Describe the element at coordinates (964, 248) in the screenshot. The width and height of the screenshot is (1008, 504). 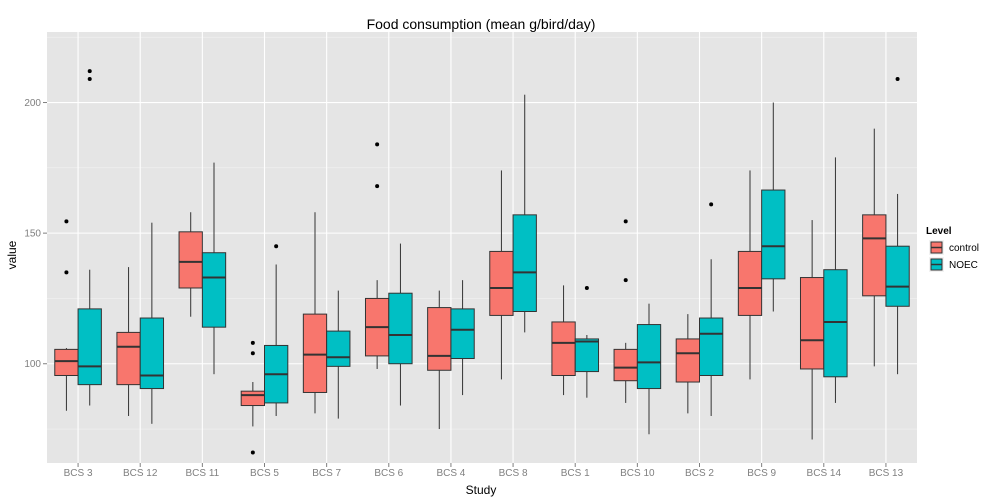
I see `legend-label: control` at that location.